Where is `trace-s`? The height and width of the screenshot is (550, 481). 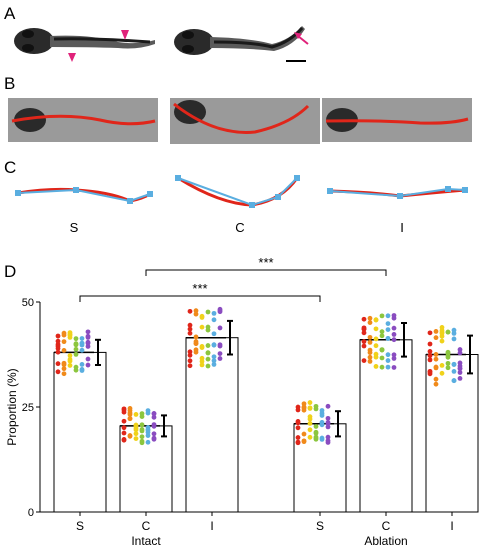
trace-s is located at coordinates (84, 195).